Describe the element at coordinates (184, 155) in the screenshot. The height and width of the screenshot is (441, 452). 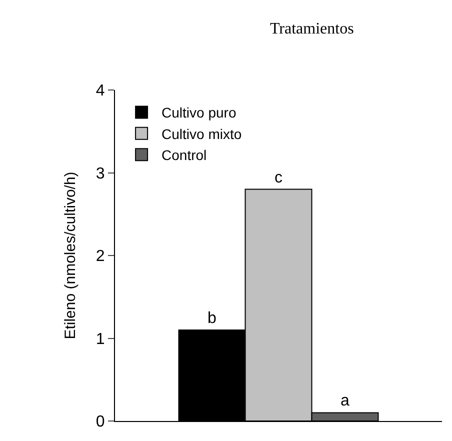
I see `legend-label: Control` at that location.